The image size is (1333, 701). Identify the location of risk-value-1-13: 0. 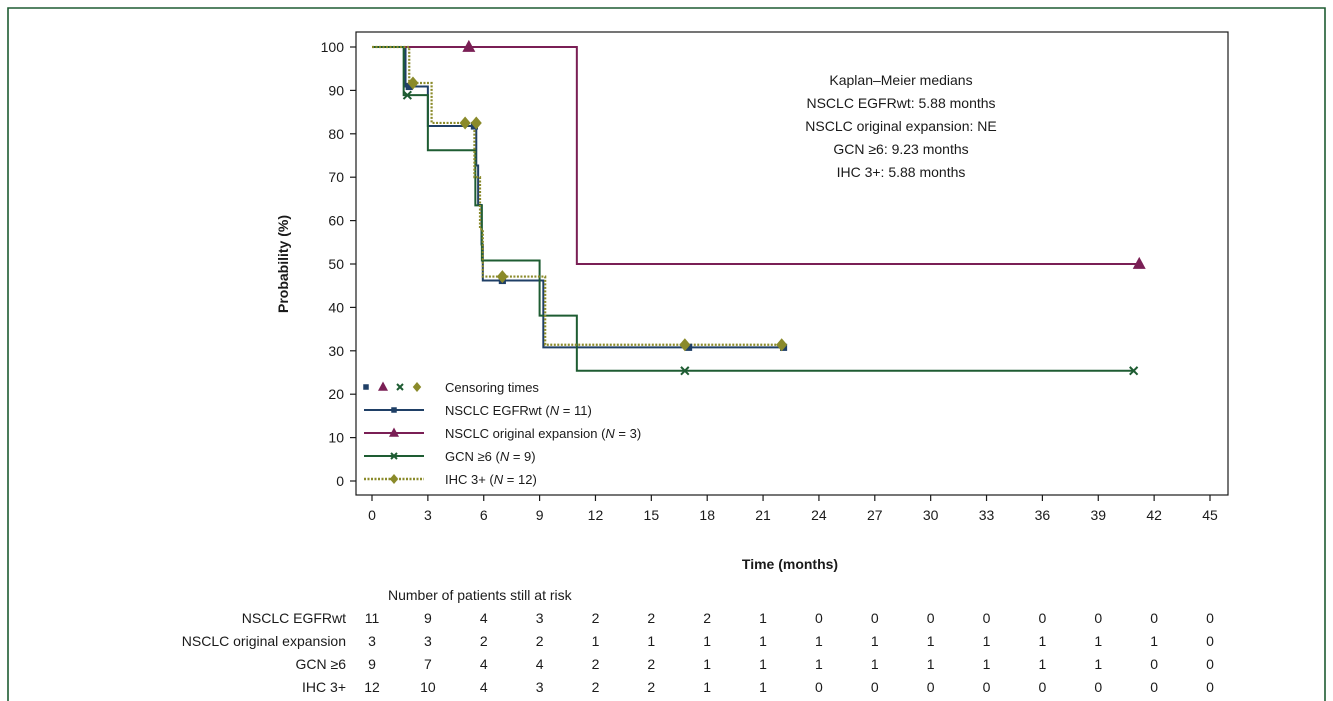
(1043, 618).